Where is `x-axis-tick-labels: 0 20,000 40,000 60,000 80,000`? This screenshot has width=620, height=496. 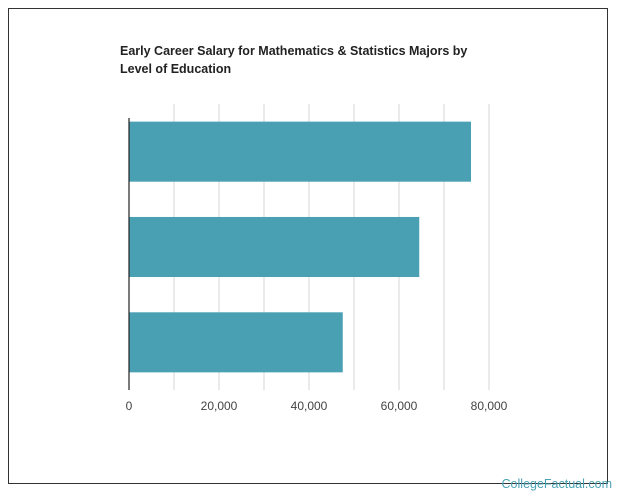 x-axis-tick-labels: 0 20,000 40,000 60,000 80,000 is located at coordinates (317, 406).